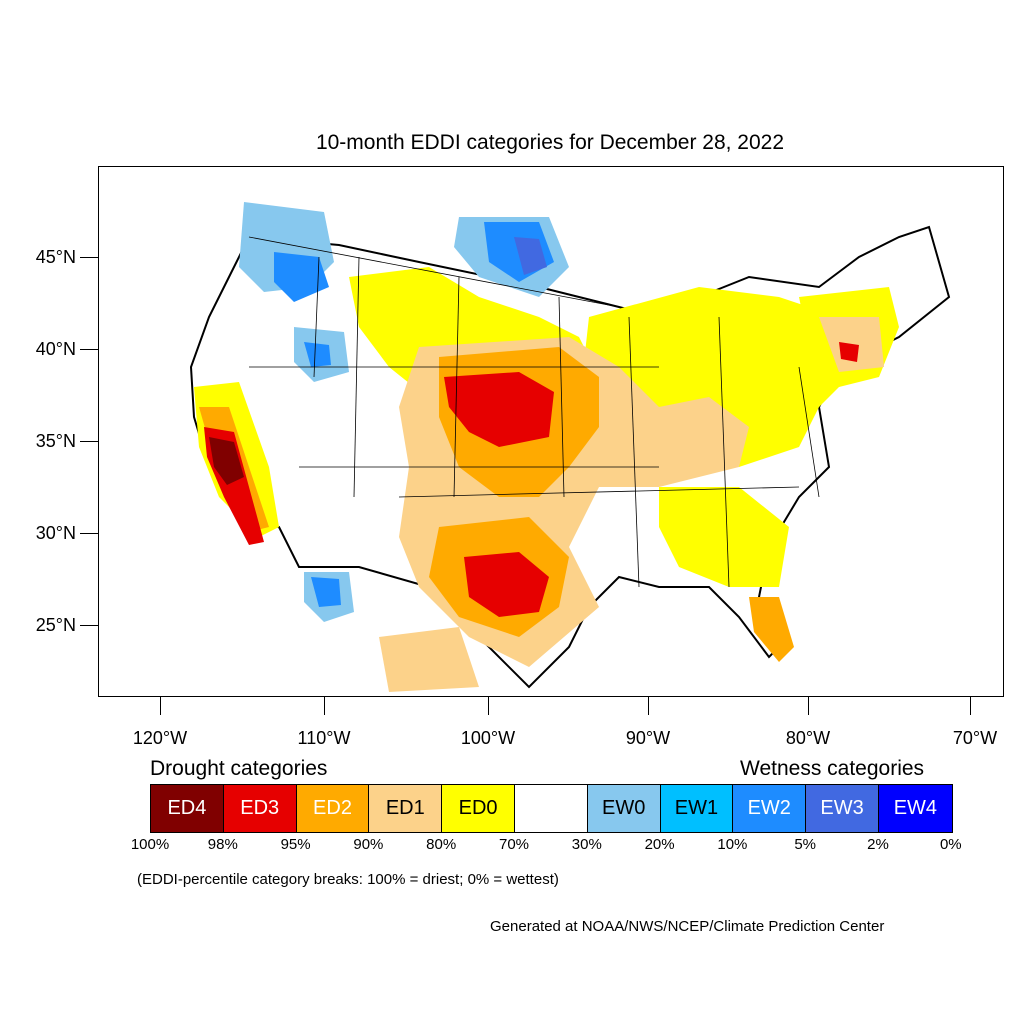 The image size is (1024, 1024). I want to click on lon-label-90w: 90°W, so click(648, 738).